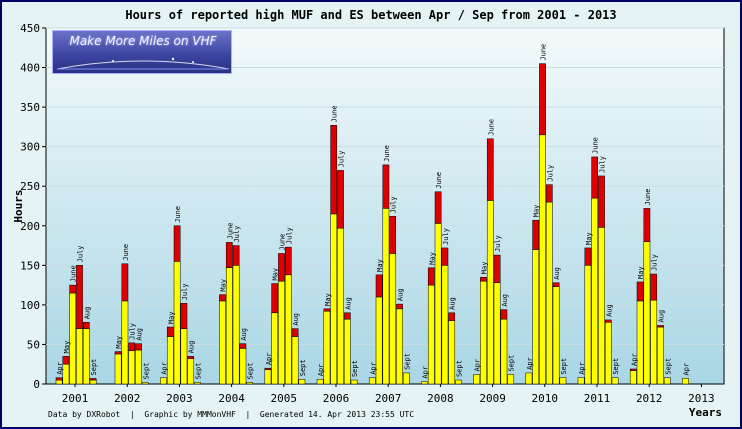 Image resolution: width=742 pixels, height=429 pixels. What do you see at coordinates (30, 147) in the screenshot?
I see `y-tick-label: 300` at bounding box center [30, 147].